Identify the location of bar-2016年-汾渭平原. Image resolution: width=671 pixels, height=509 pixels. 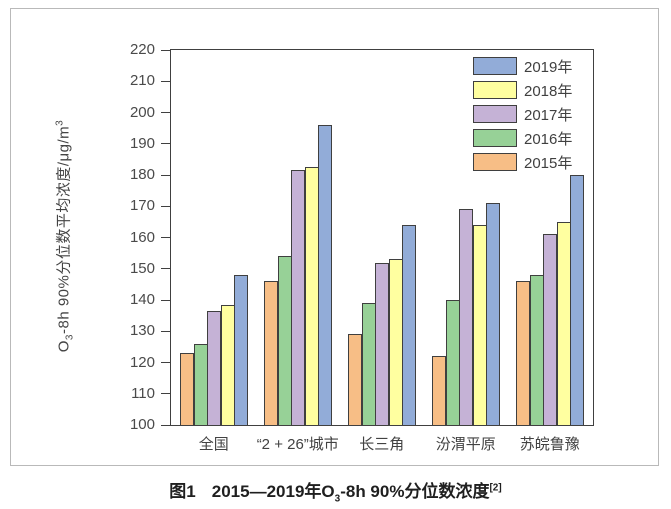
(453, 362).